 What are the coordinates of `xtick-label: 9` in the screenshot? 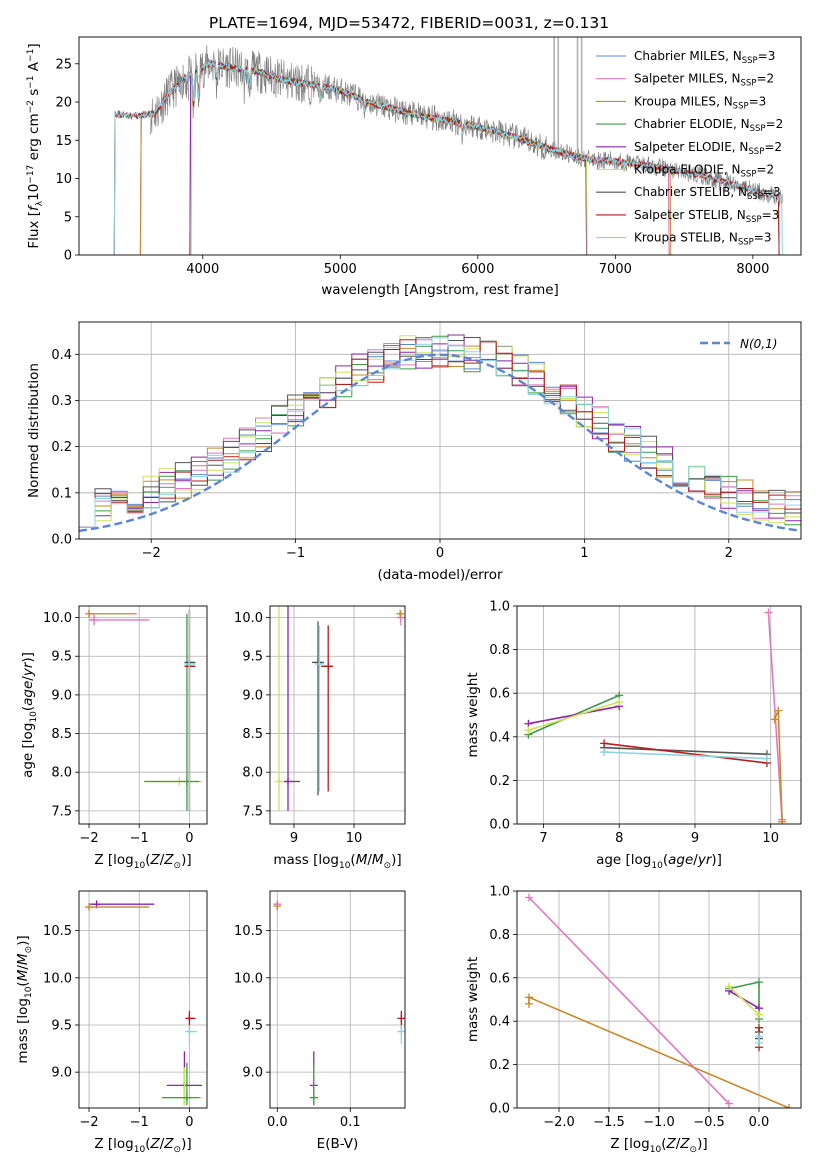 It's located at (695, 838).